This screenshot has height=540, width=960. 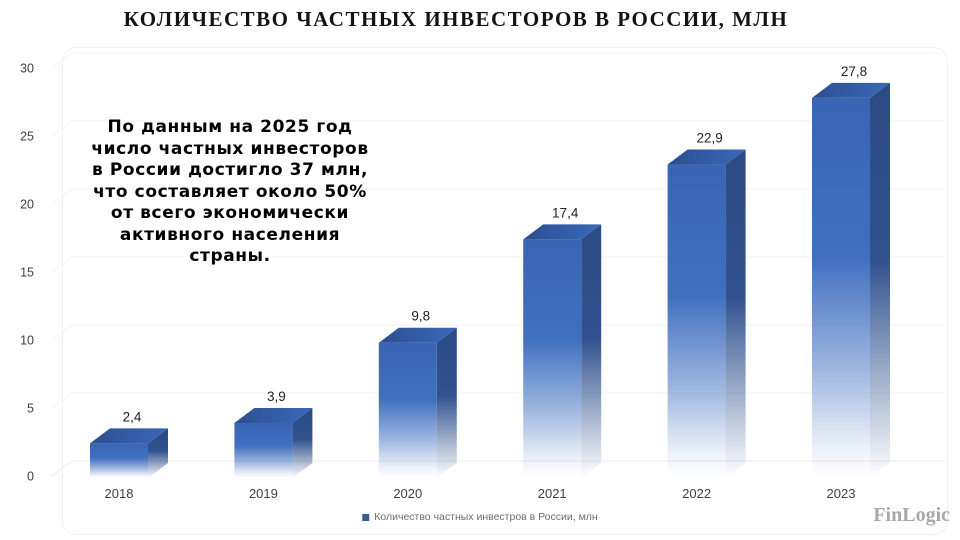 What do you see at coordinates (565, 212) in the screenshot?
I see `bar-value-label: 17,4` at bounding box center [565, 212].